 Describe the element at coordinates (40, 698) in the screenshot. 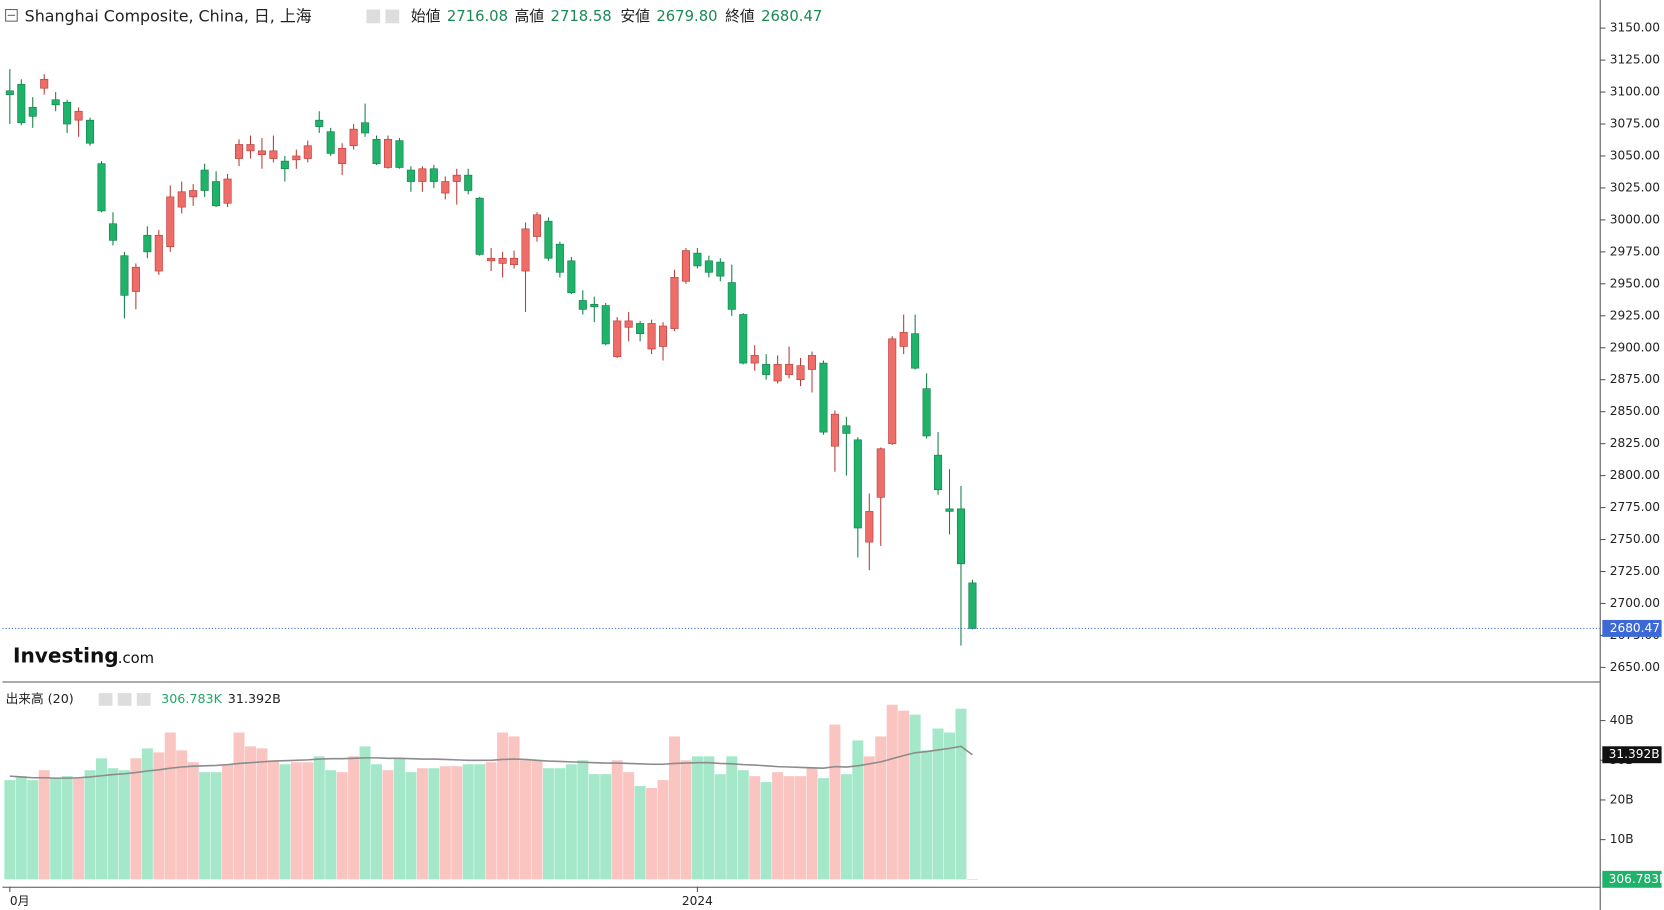

I see `volume-title: 出来高 (20)` at that location.